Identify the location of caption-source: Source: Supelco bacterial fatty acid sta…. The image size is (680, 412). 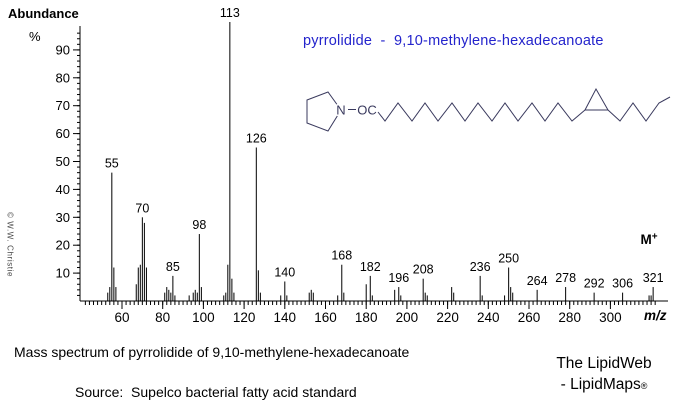
(216, 392).